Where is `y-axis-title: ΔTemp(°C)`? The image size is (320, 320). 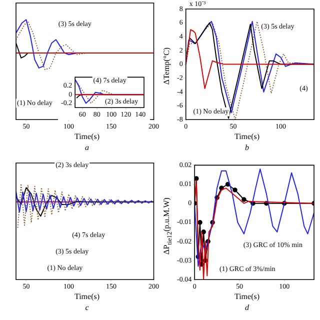
y-axis-title: ΔTemp(°C) is located at coordinates (166, 66).